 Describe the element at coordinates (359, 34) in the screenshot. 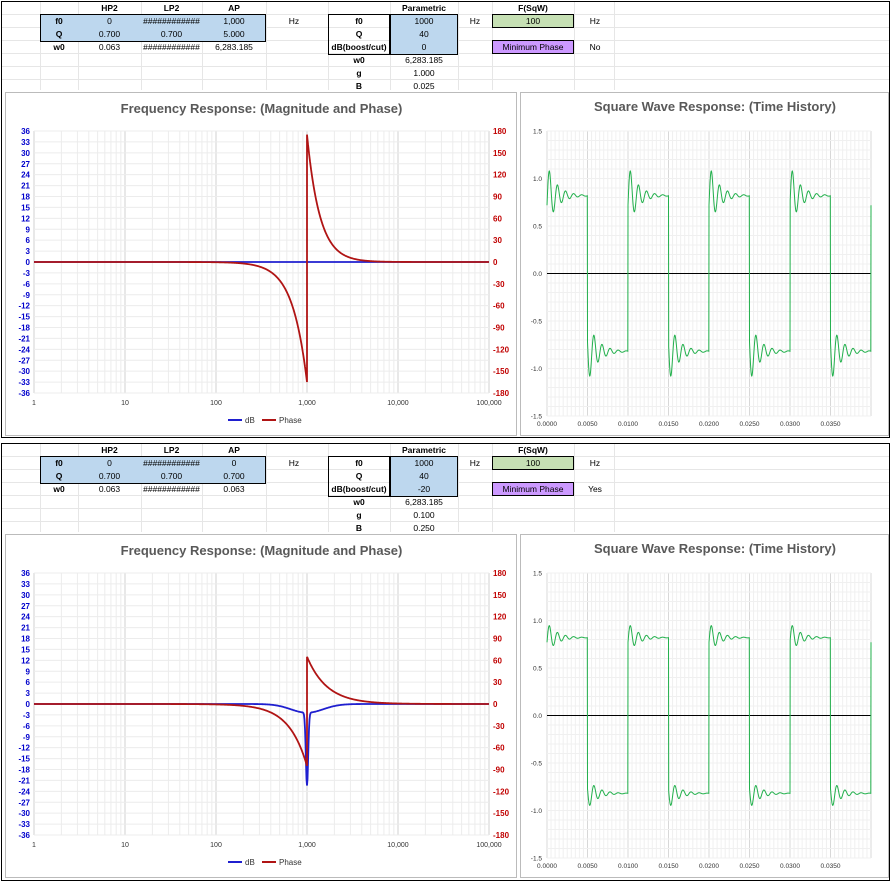

I see `parametric-label-box` at that location.